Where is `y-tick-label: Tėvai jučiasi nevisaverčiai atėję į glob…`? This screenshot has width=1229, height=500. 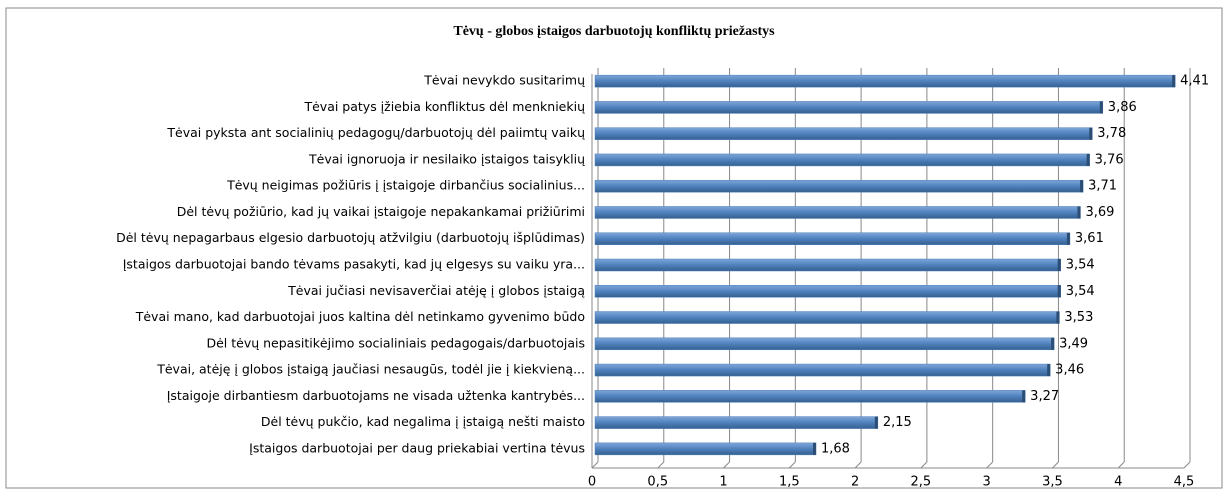
y-tick-label: Tėvai jučiasi nevisaverčiai atėję į glob… is located at coordinates (436, 290).